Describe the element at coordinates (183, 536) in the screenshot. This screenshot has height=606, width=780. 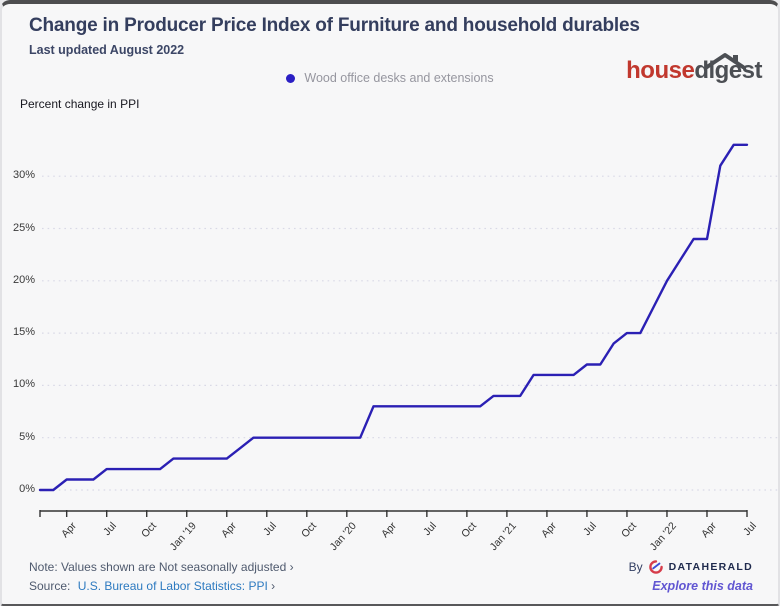
I see `x-tick-label: Jan '19` at that location.